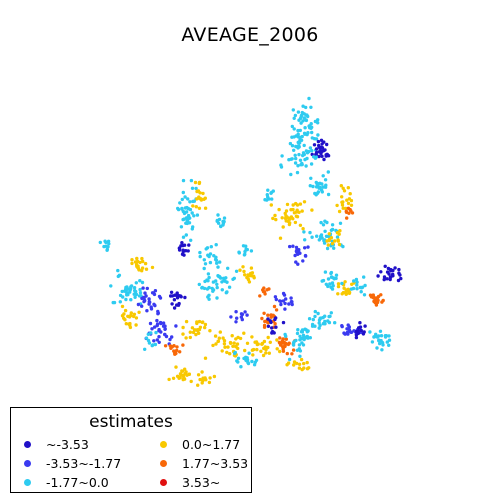 The width and height of the screenshot is (500, 500). I want to click on map-title: AVEAGE_2006, so click(250, 35).